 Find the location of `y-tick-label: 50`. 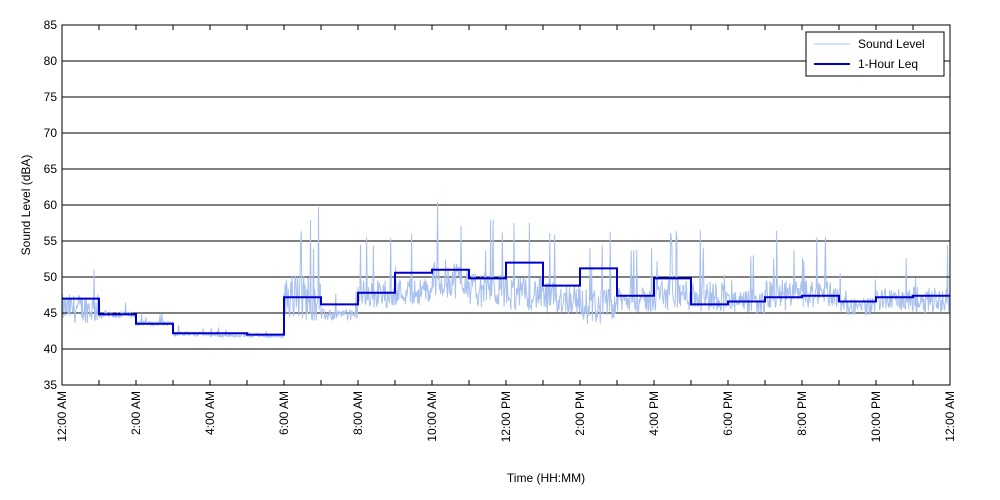

y-tick-label: 50 is located at coordinates (51, 277).